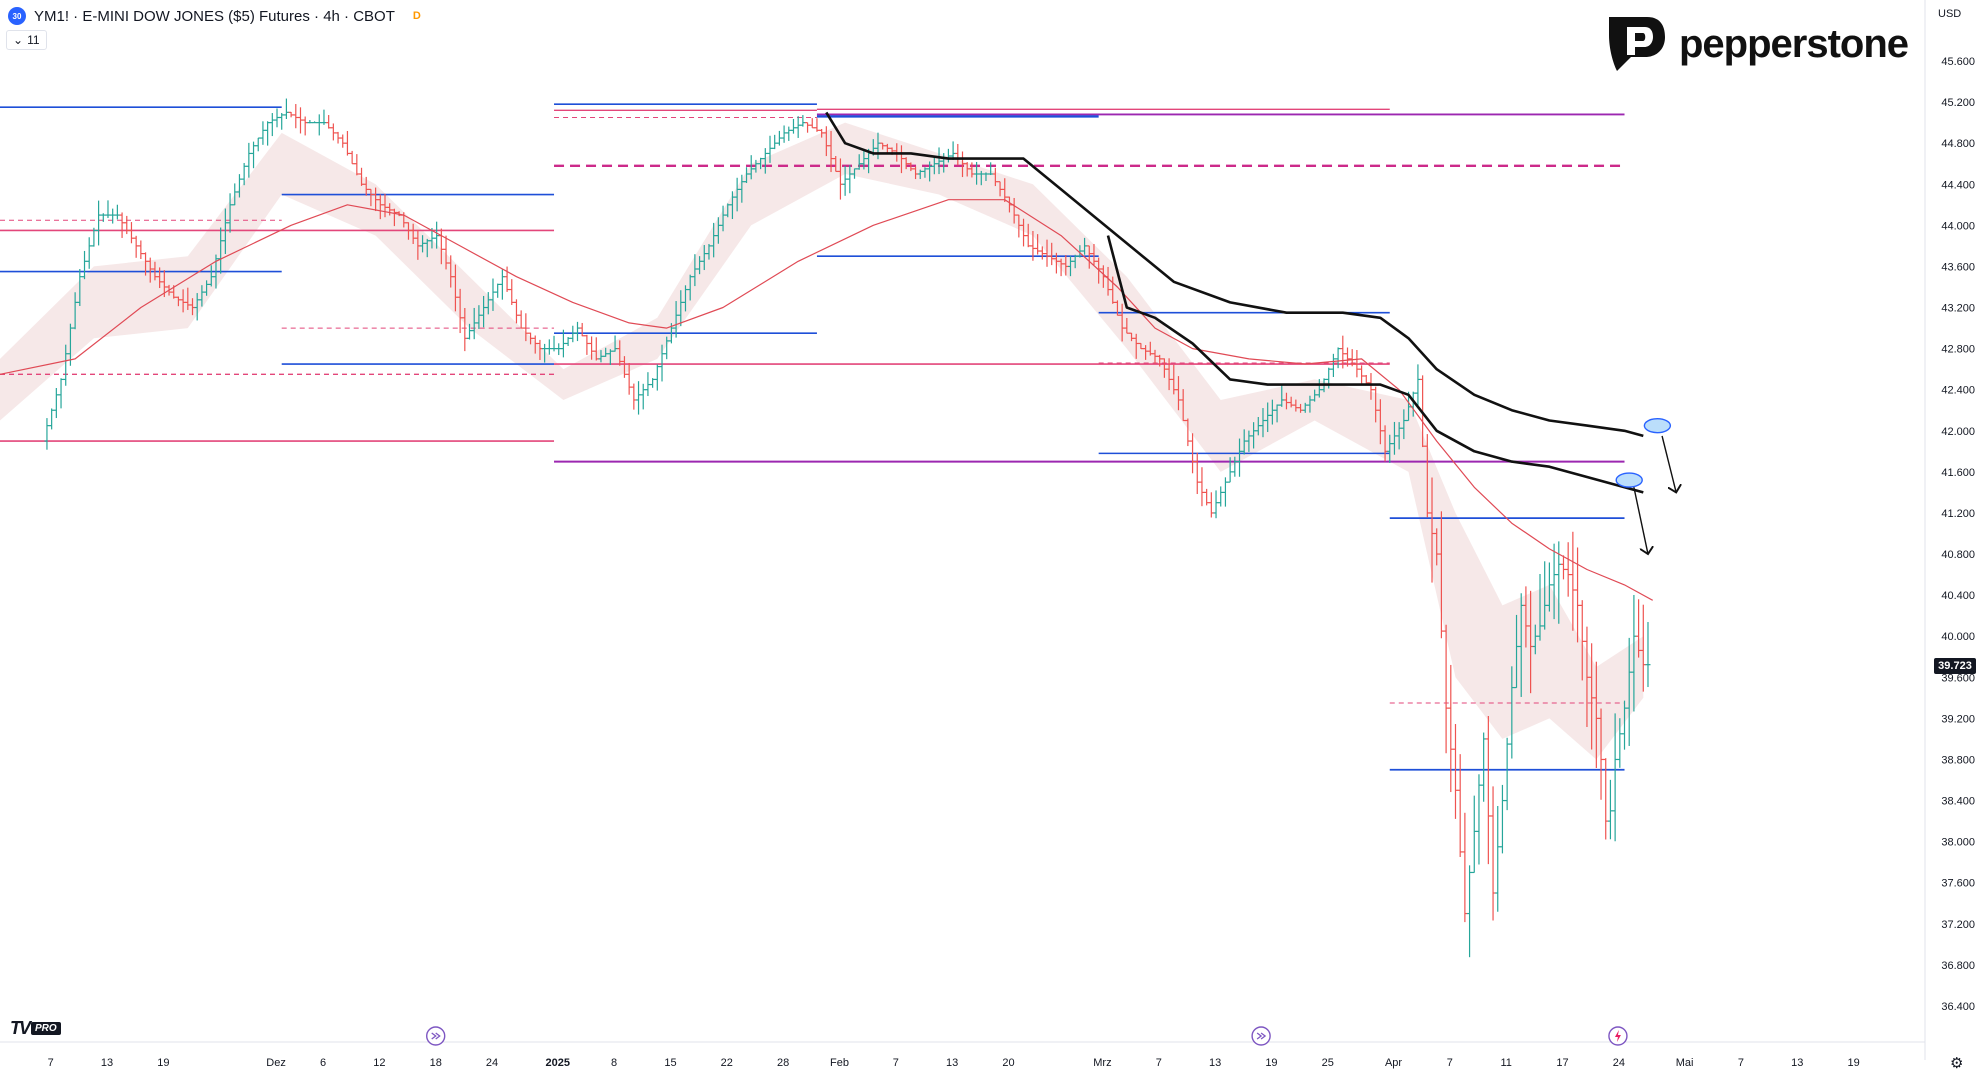 Image resolution: width=1983 pixels, height=1075 pixels. What do you see at coordinates (1958, 596) in the screenshot?
I see `y-tick-label: 40.400` at bounding box center [1958, 596].